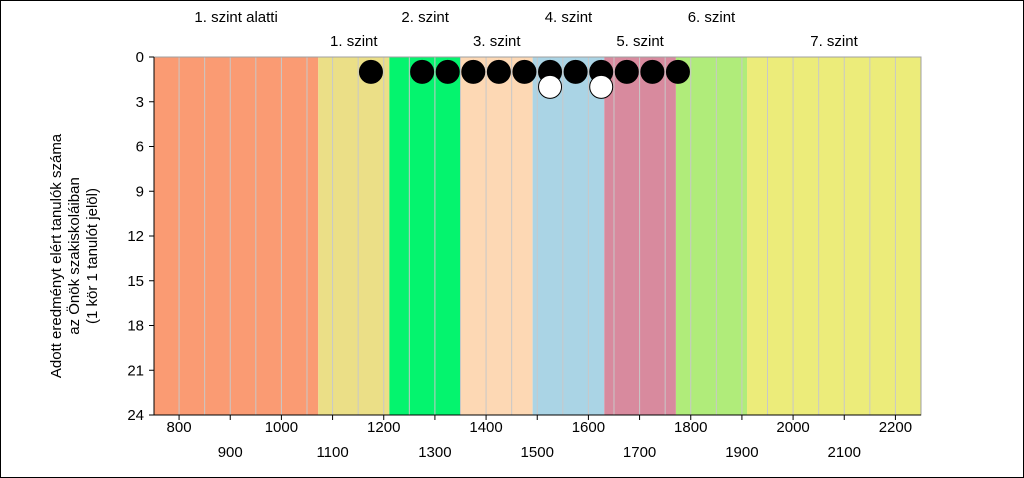 The width and height of the screenshot is (1024, 478). I want to click on x-tick-label: 2100, so click(844, 452).